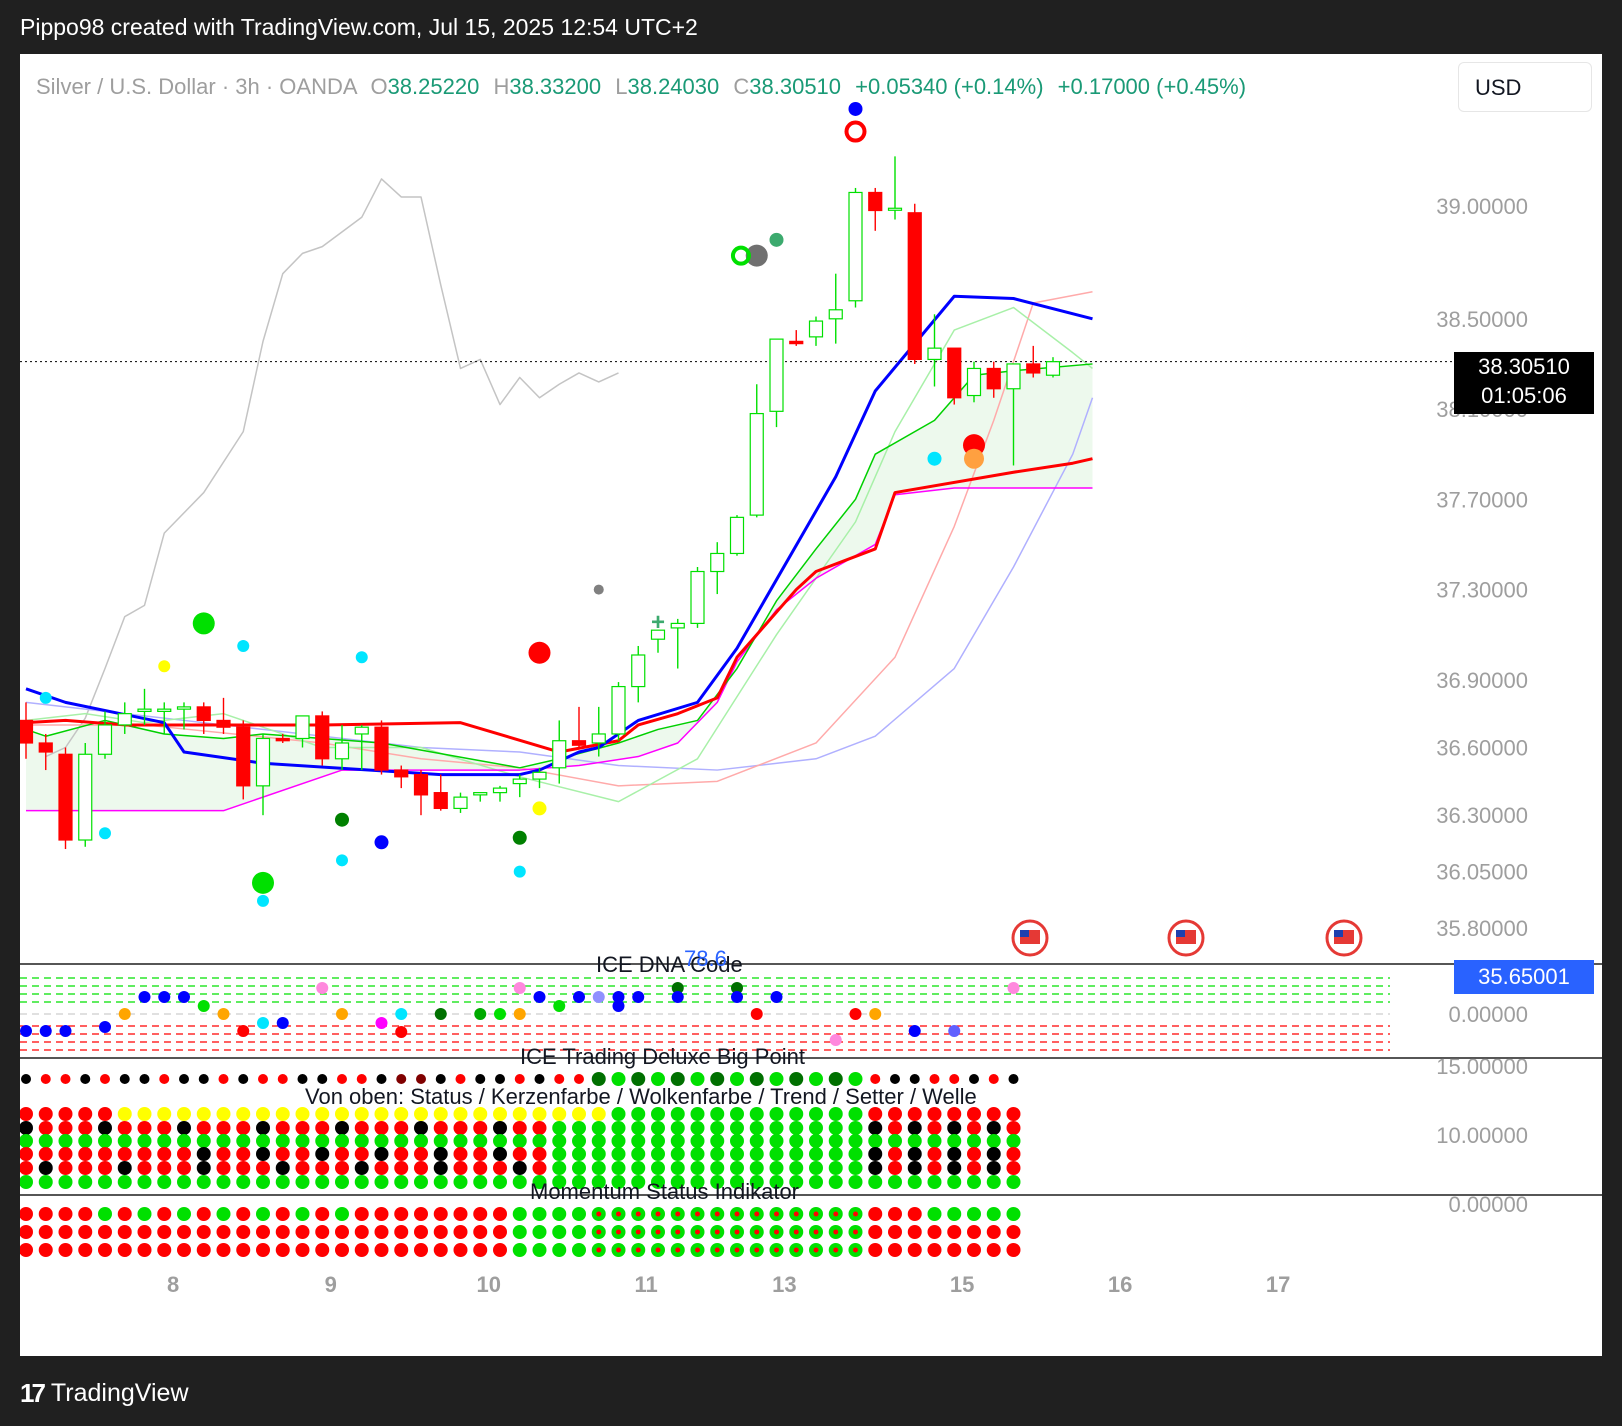  Describe the element at coordinates (104, 1393) in the screenshot. I see `tradingview-logo: 17 TradingView` at that location.